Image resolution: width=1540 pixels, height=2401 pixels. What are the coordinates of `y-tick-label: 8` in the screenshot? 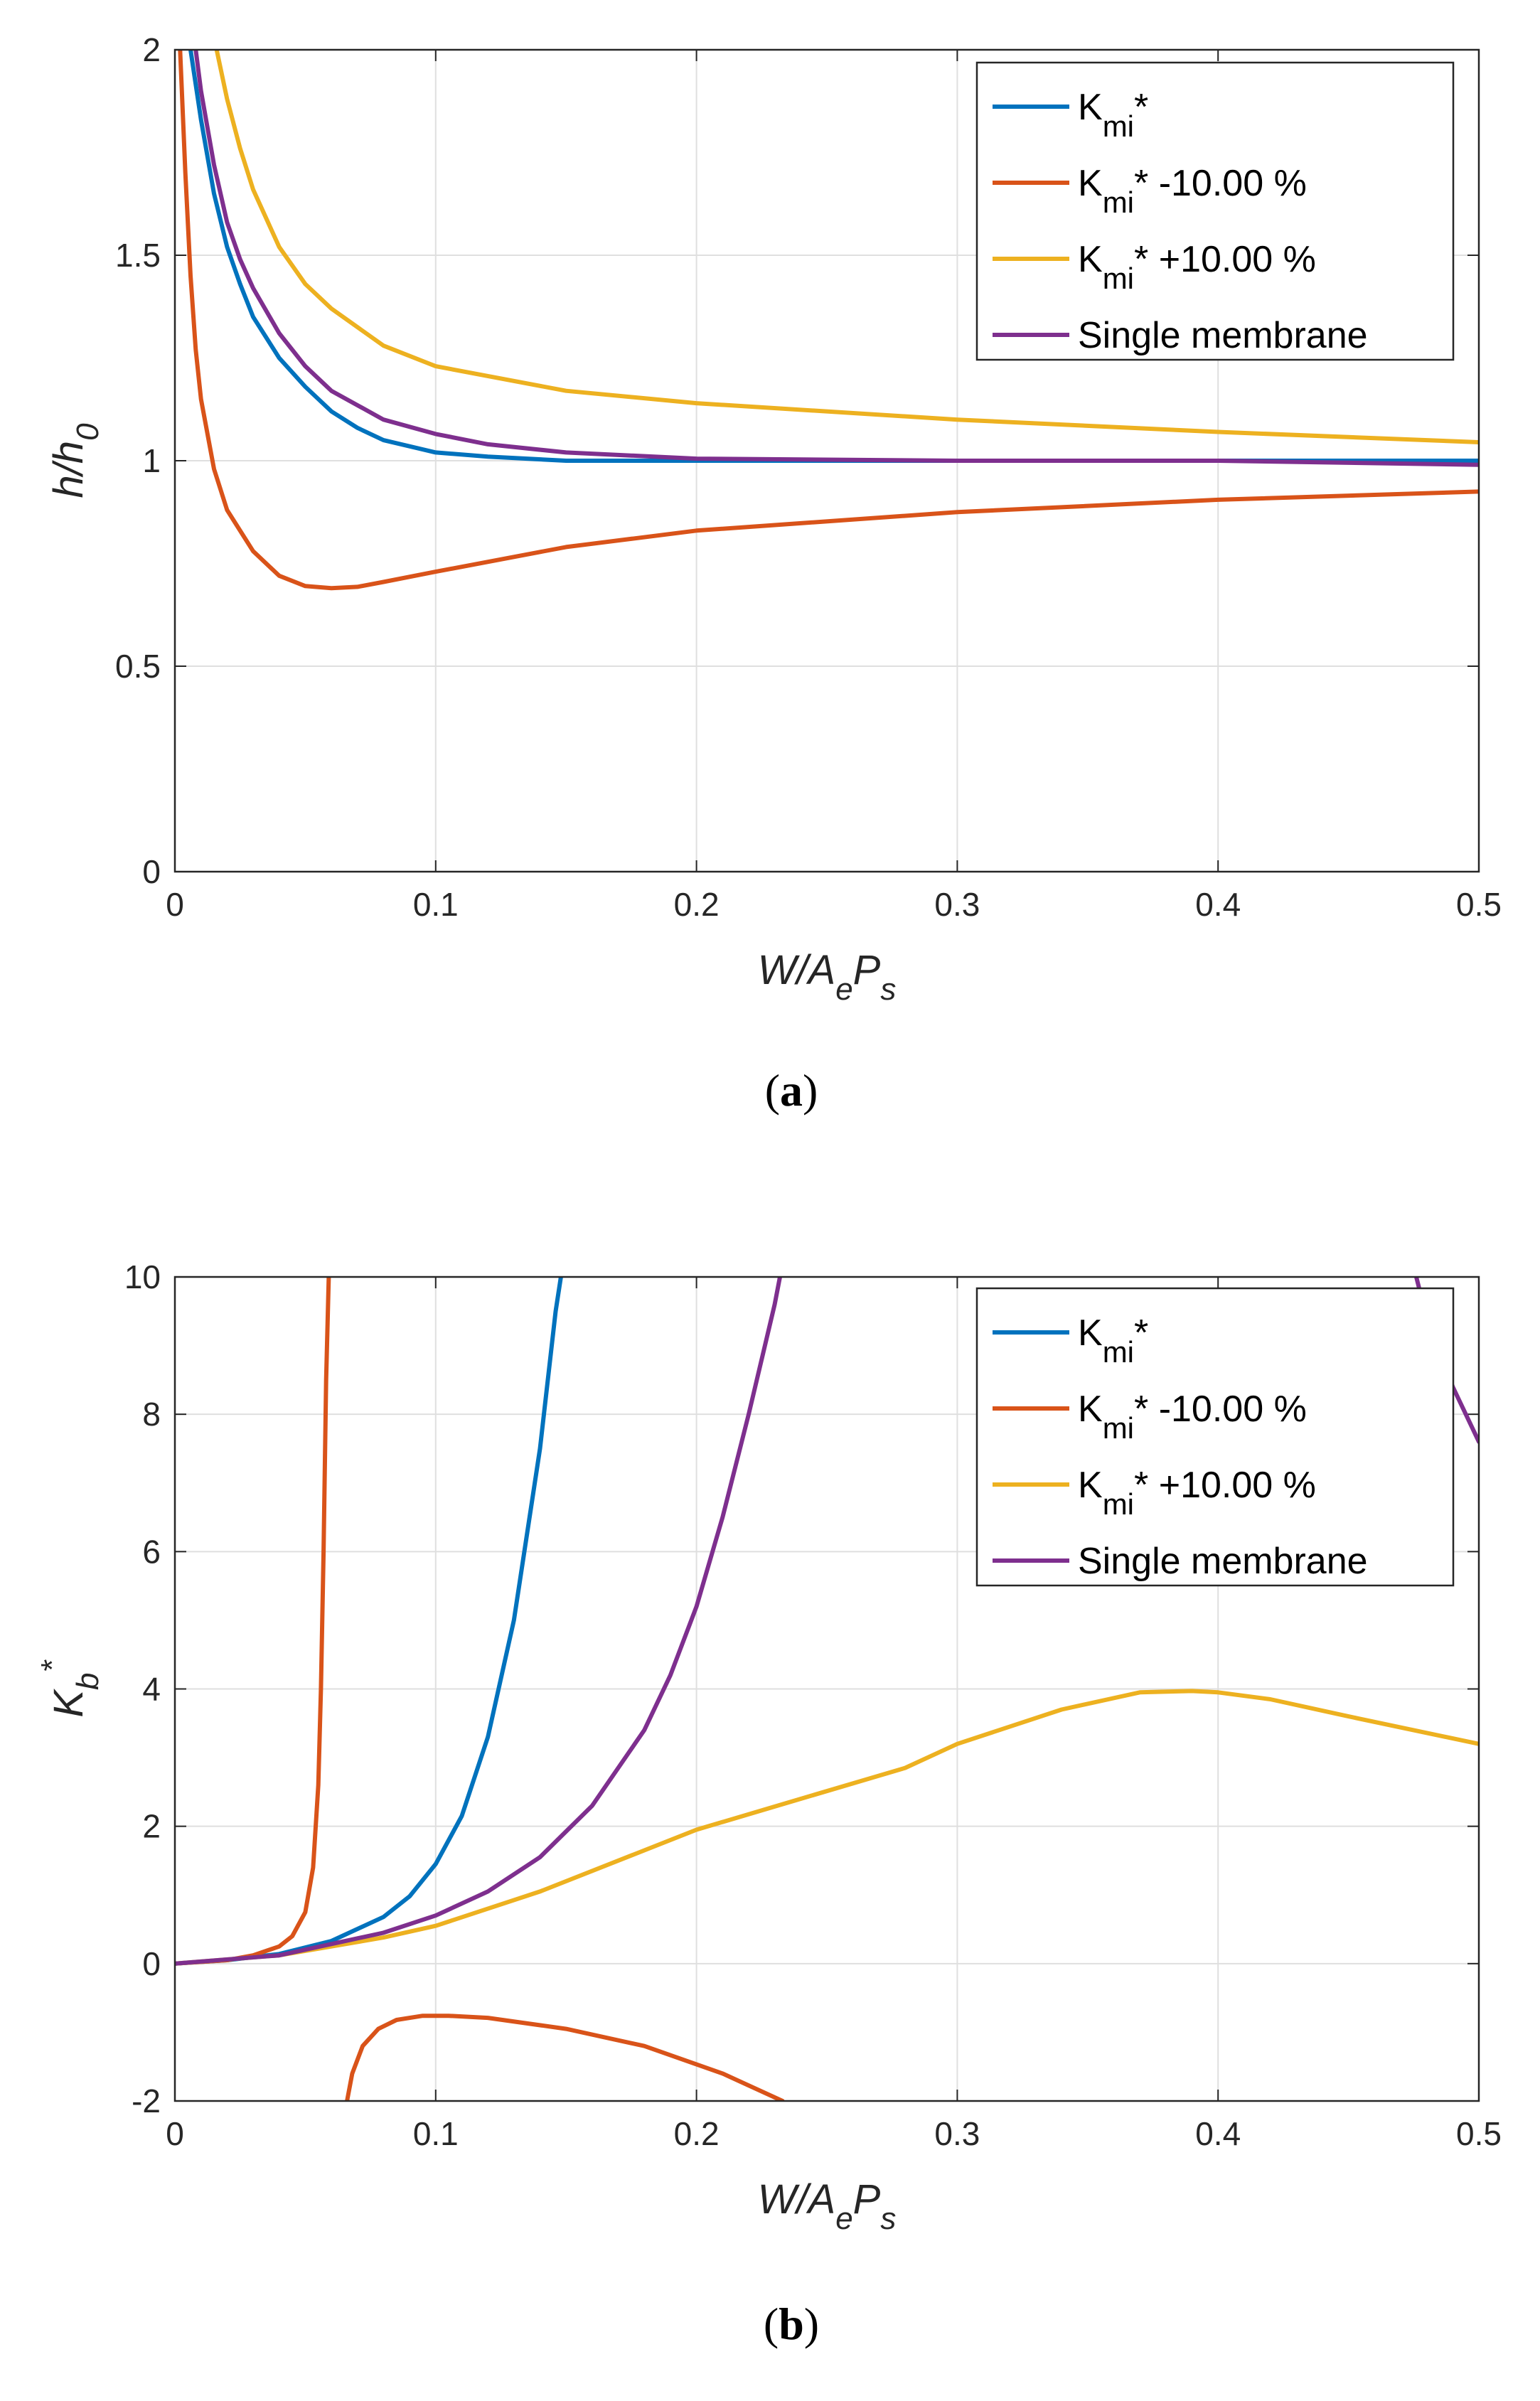 It's located at (151, 1414).